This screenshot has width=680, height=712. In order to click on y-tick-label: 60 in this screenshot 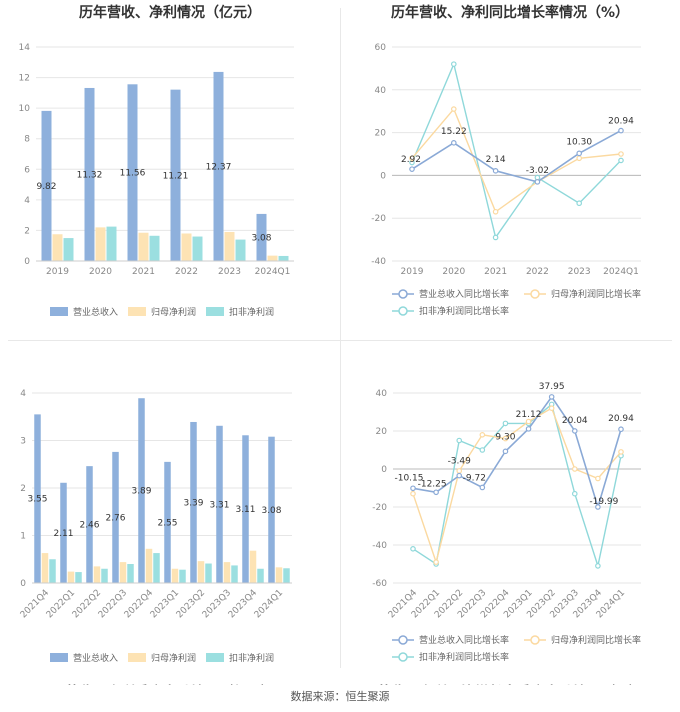, I will do `click(381, 48)`.